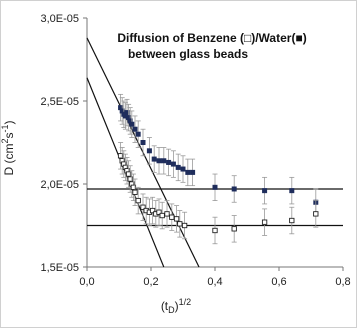 Image resolution: width=357 pixels, height=328 pixels. What do you see at coordinates (86, 282) in the screenshot?
I see `x-tick-label: 0,0` at bounding box center [86, 282].